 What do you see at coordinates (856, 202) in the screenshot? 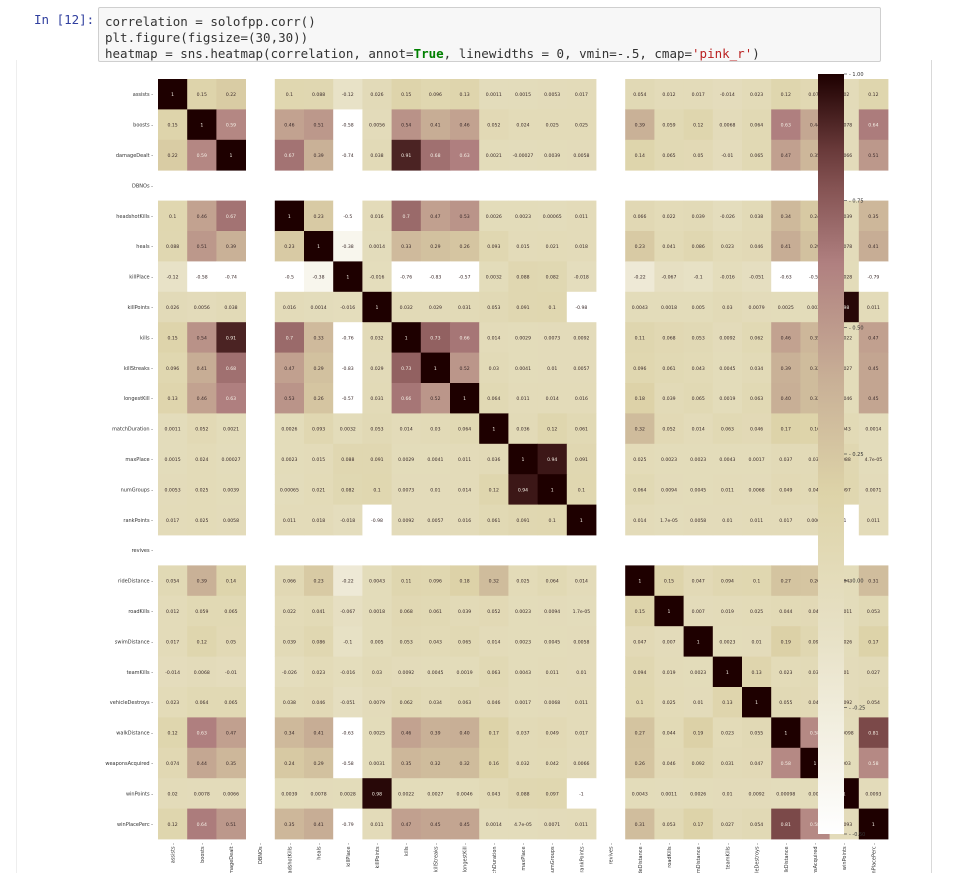
I see `colorbar-tick-label: - 0.75` at bounding box center [856, 202].